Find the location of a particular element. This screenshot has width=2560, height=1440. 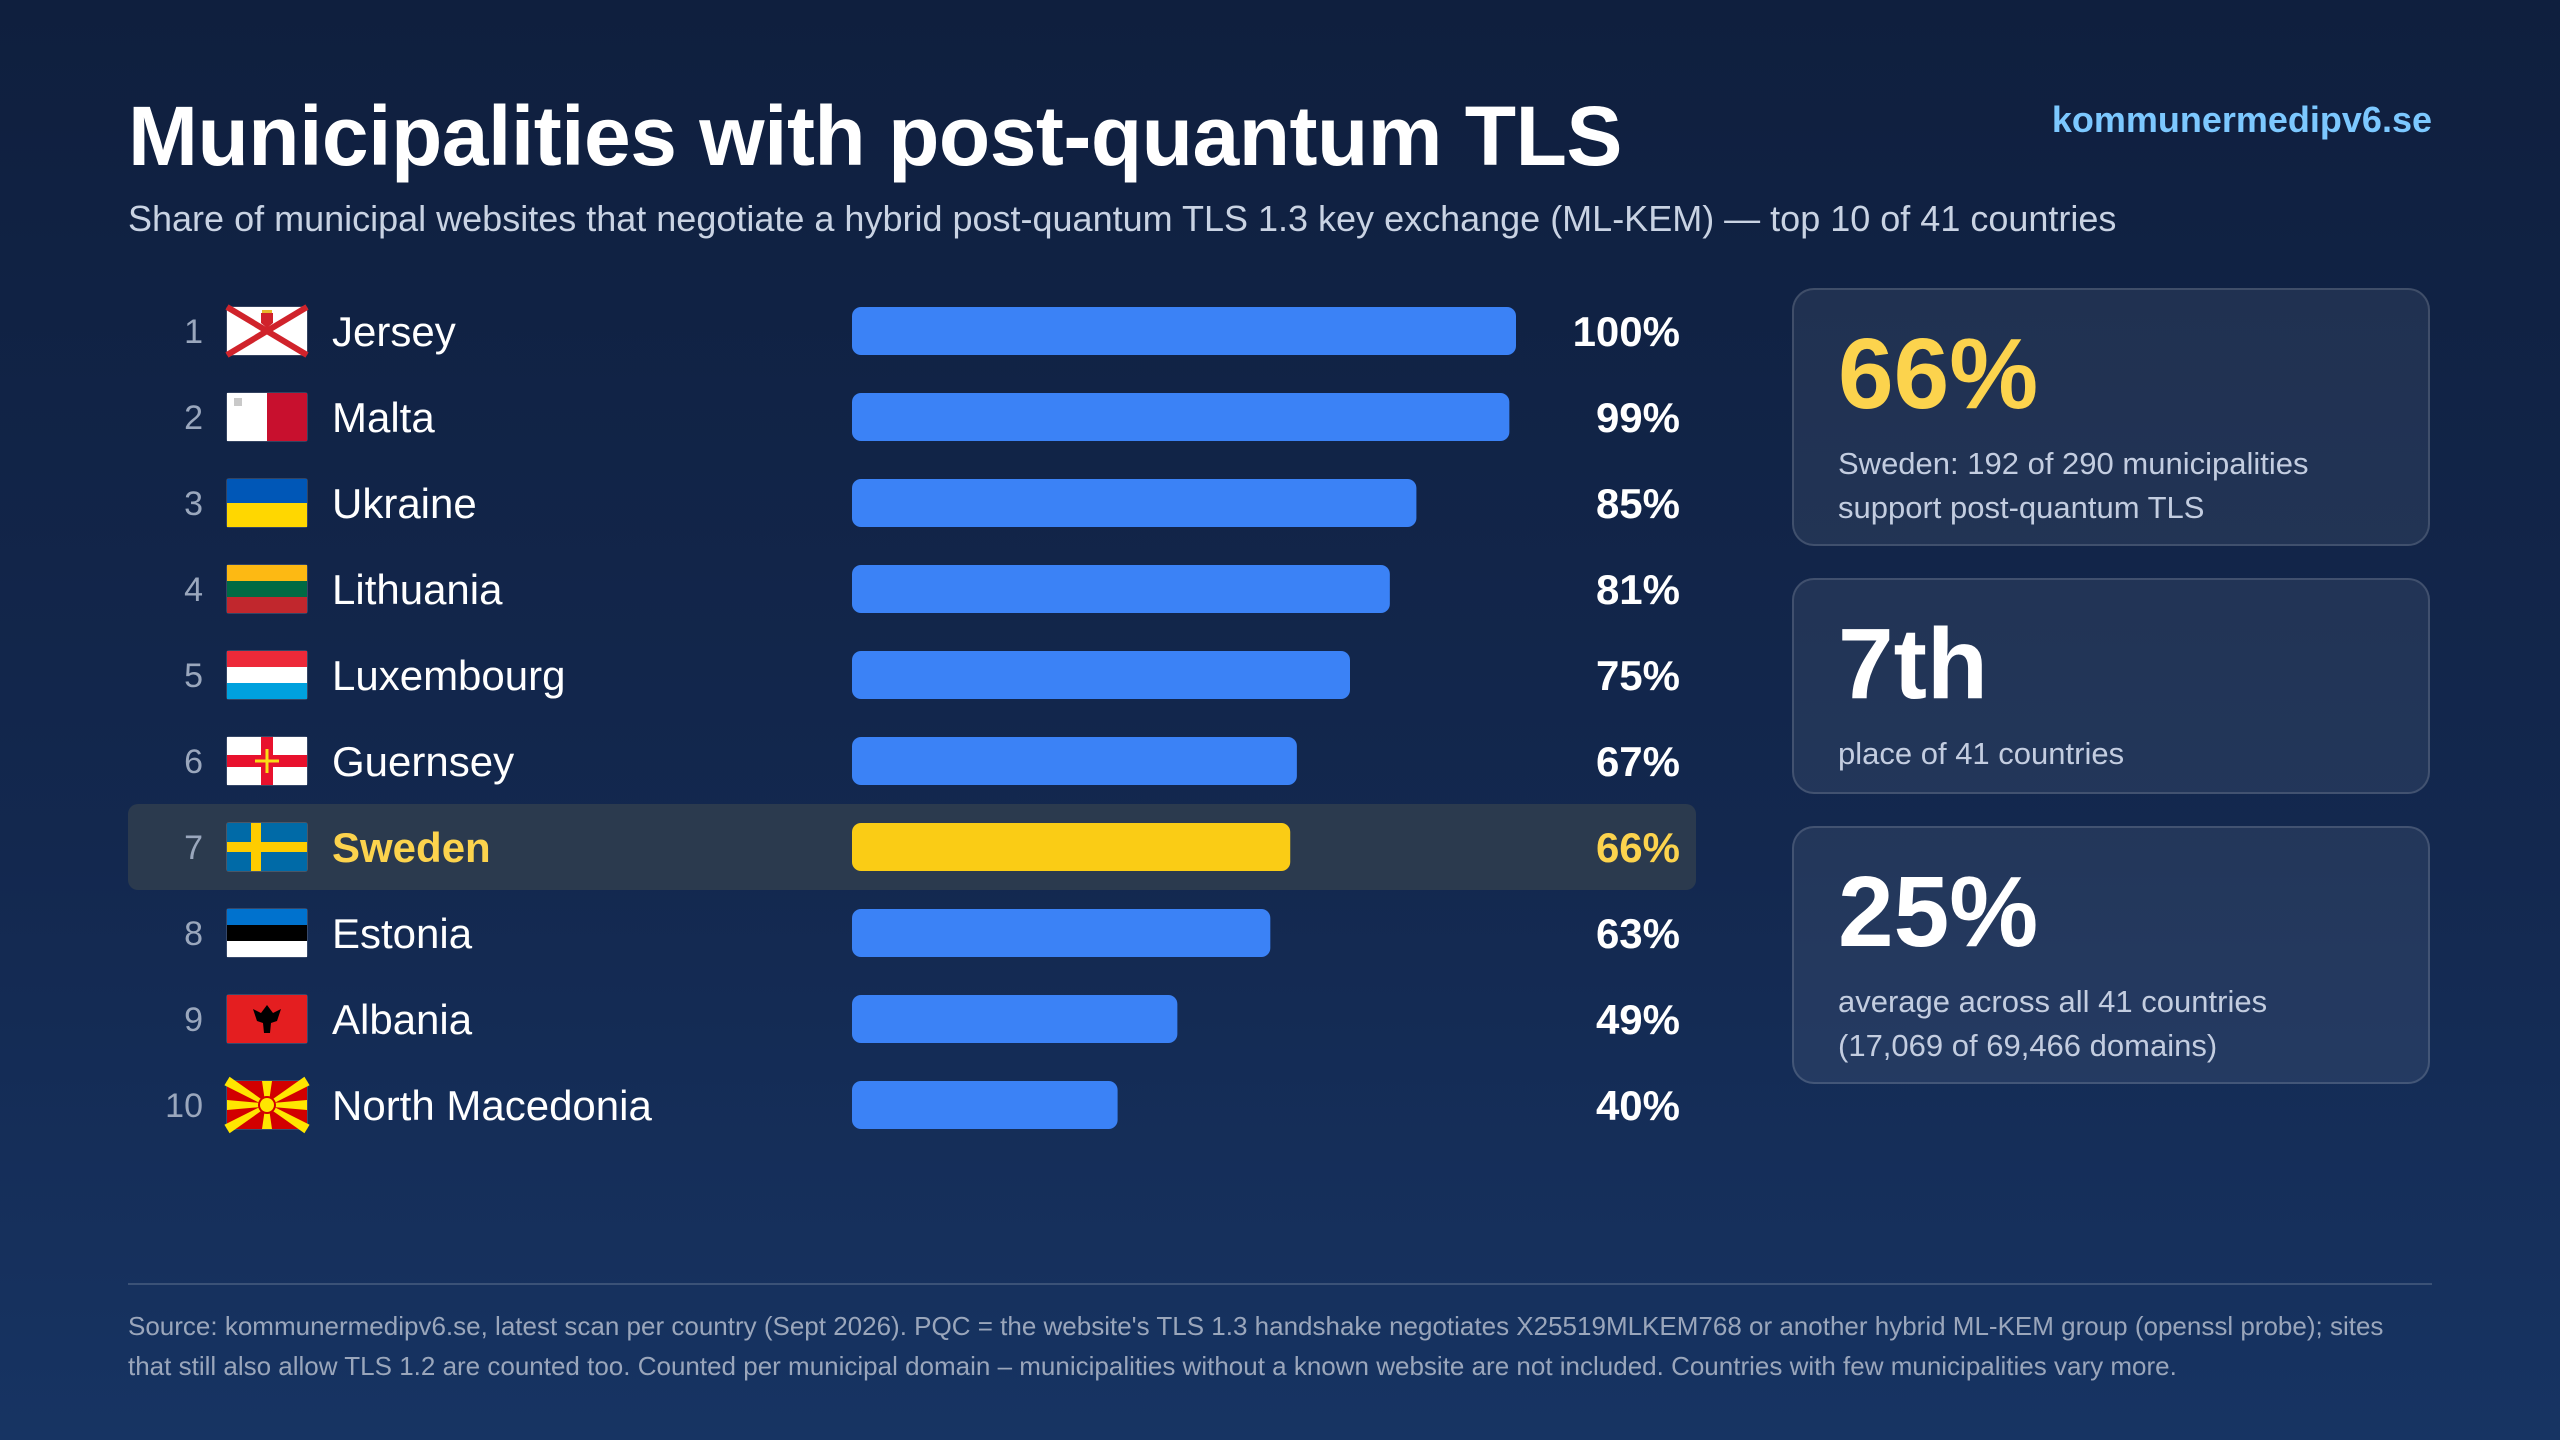

lithuania-flag-icon is located at coordinates (267, 589).